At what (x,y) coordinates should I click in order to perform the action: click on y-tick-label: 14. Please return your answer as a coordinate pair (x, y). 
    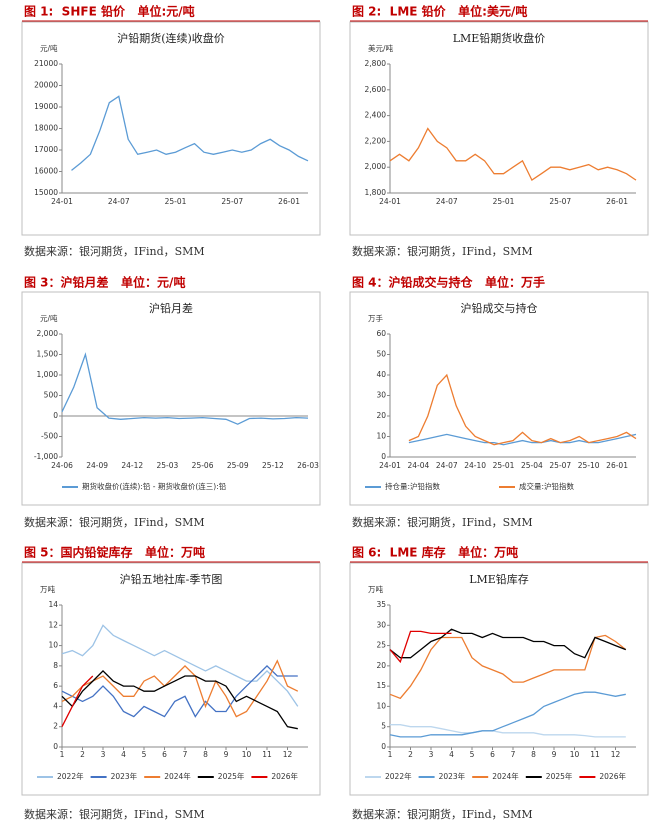
    Looking at the image, I should click on (53, 604).